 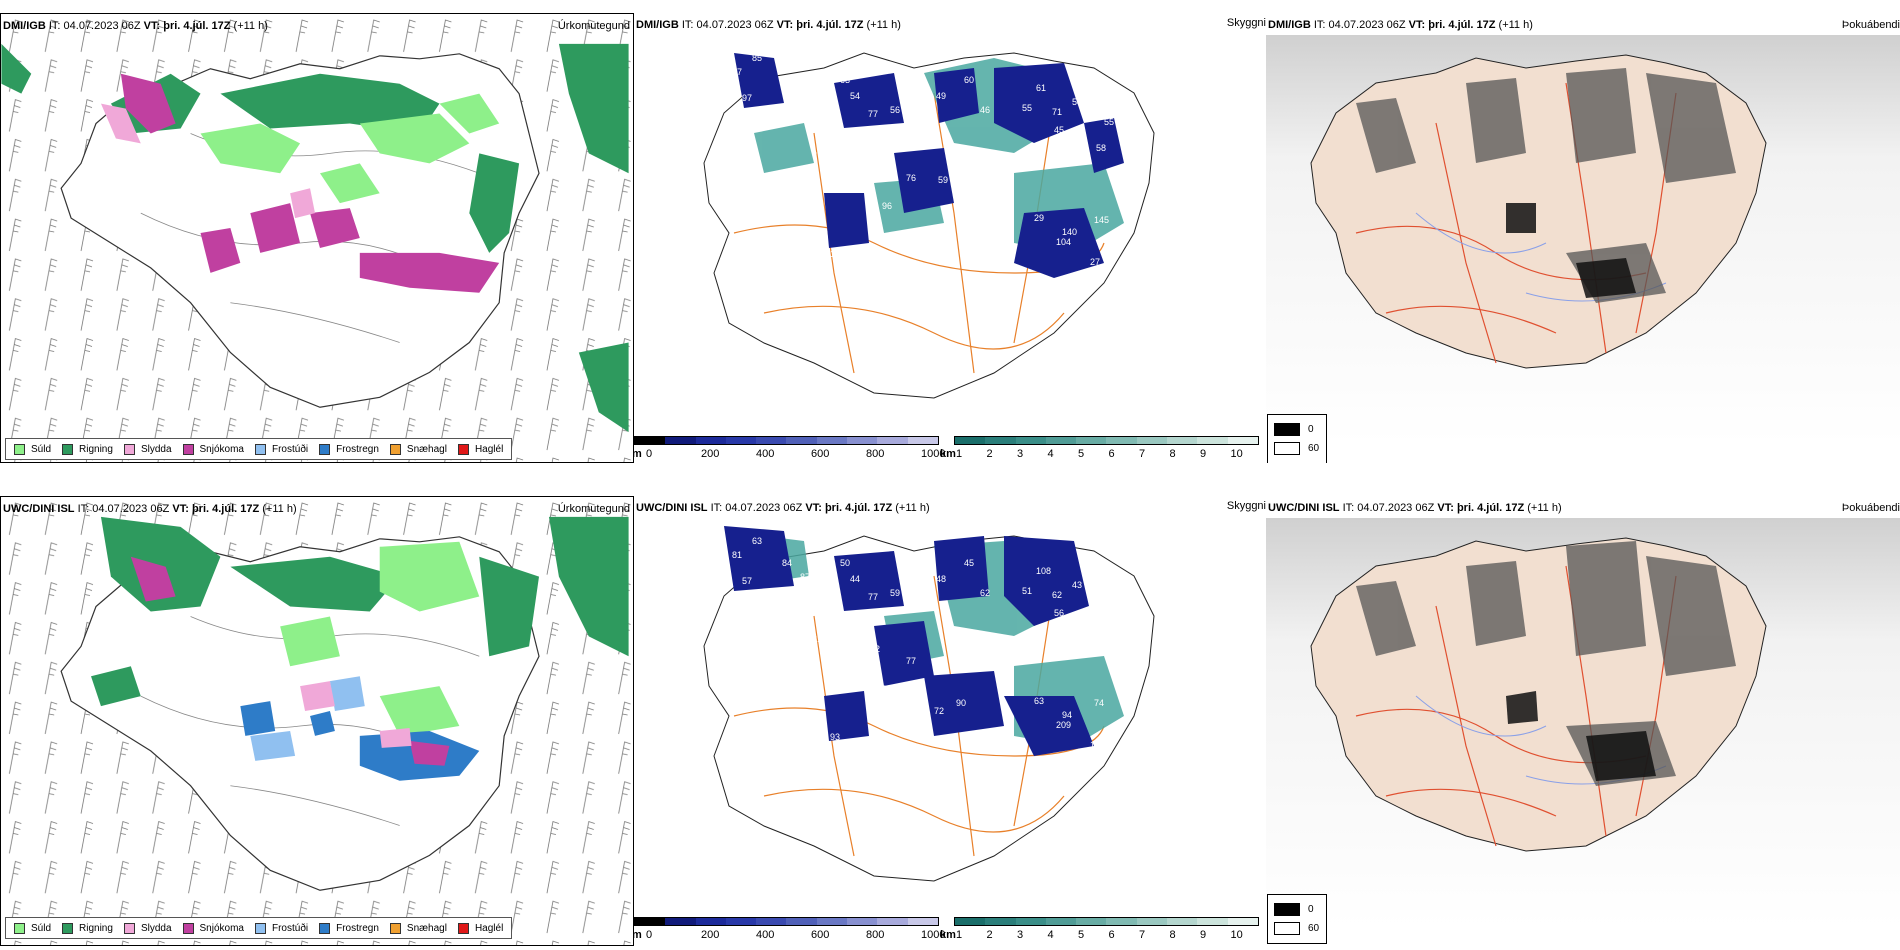 What do you see at coordinates (1081, 935) in the screenshot?
I see `colorbar-tick-label: 5` at bounding box center [1081, 935].